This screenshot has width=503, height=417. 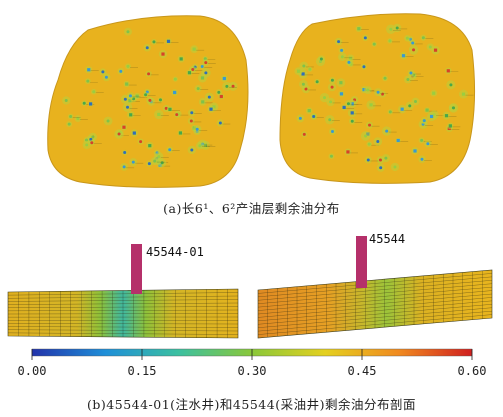 What do you see at coordinates (136, 269) in the screenshot?
I see `injection-well-stem` at bounding box center [136, 269].